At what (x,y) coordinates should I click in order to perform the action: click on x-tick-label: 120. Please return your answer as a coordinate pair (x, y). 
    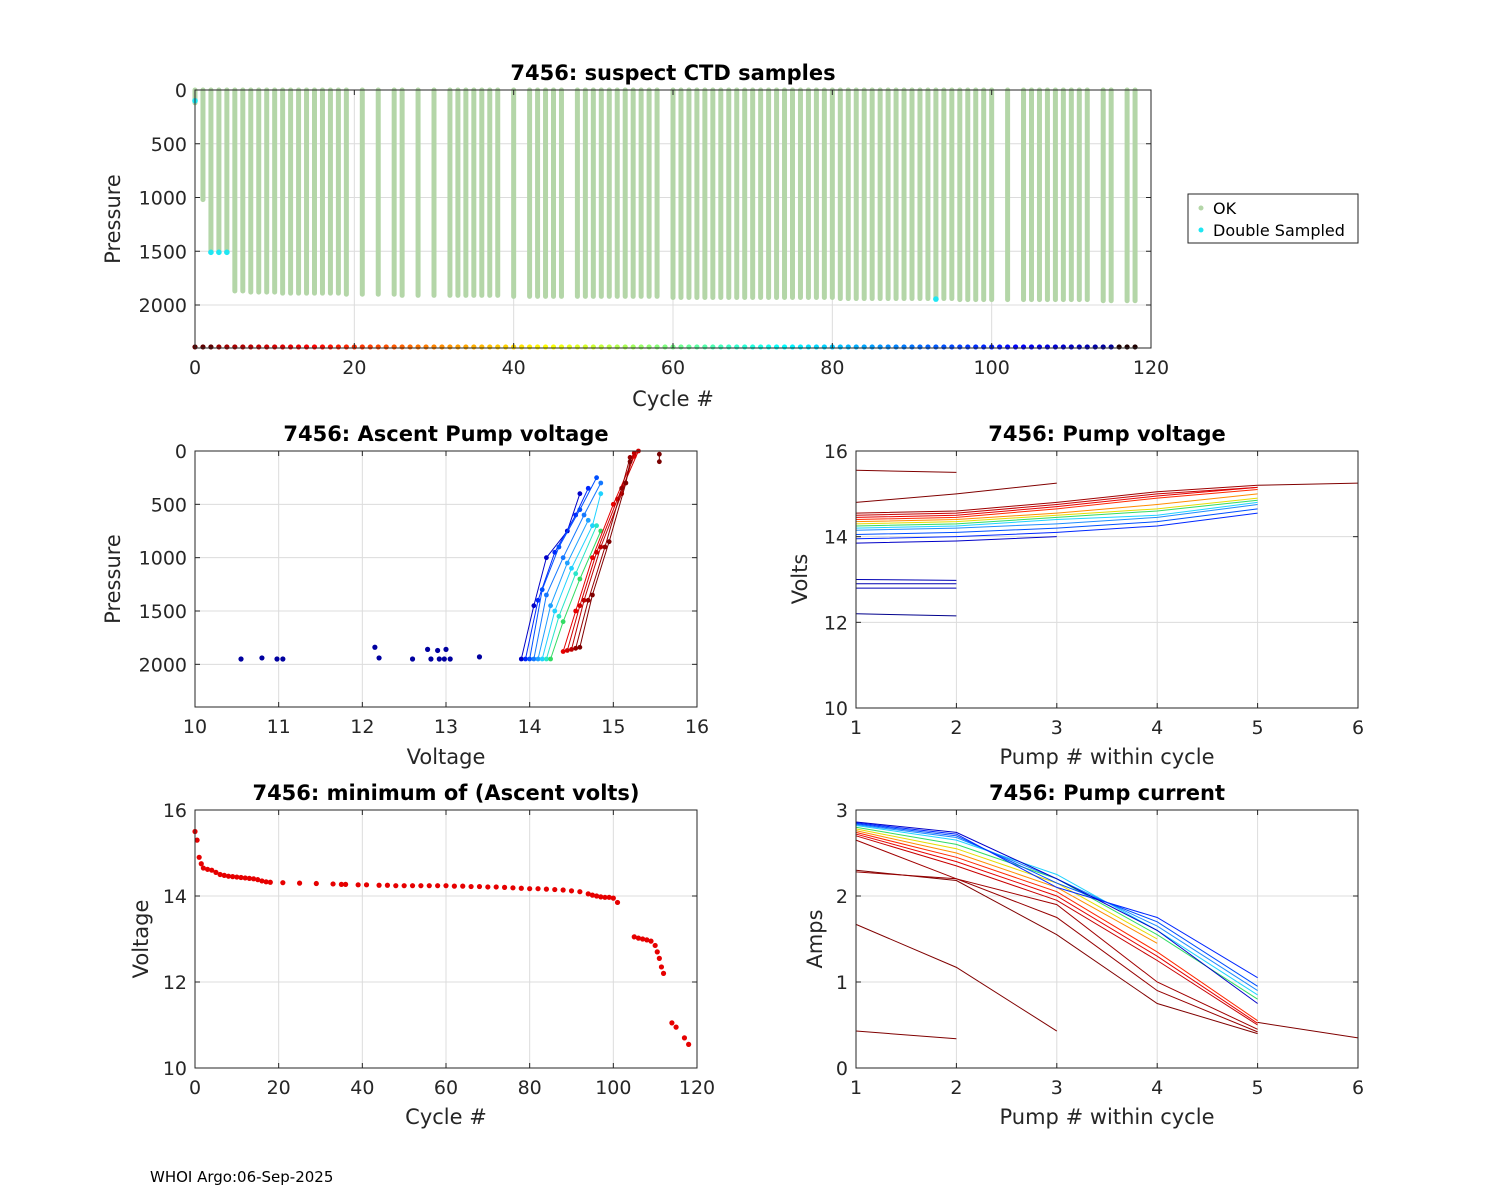
    Looking at the image, I should click on (1151, 368).